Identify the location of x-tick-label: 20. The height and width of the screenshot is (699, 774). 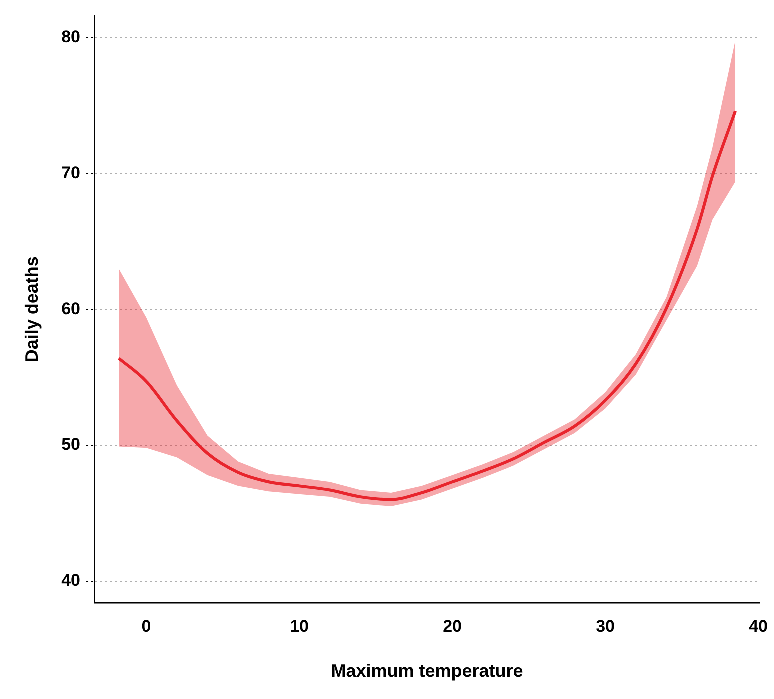
(452, 626).